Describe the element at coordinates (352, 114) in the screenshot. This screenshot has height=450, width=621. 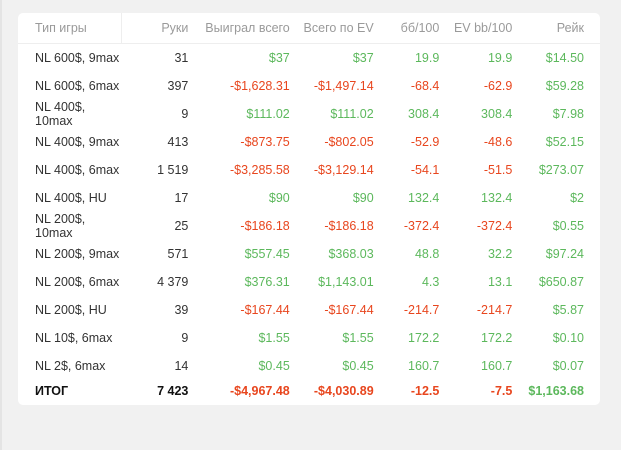
I see `cell-ev-total: $111.02` at that location.